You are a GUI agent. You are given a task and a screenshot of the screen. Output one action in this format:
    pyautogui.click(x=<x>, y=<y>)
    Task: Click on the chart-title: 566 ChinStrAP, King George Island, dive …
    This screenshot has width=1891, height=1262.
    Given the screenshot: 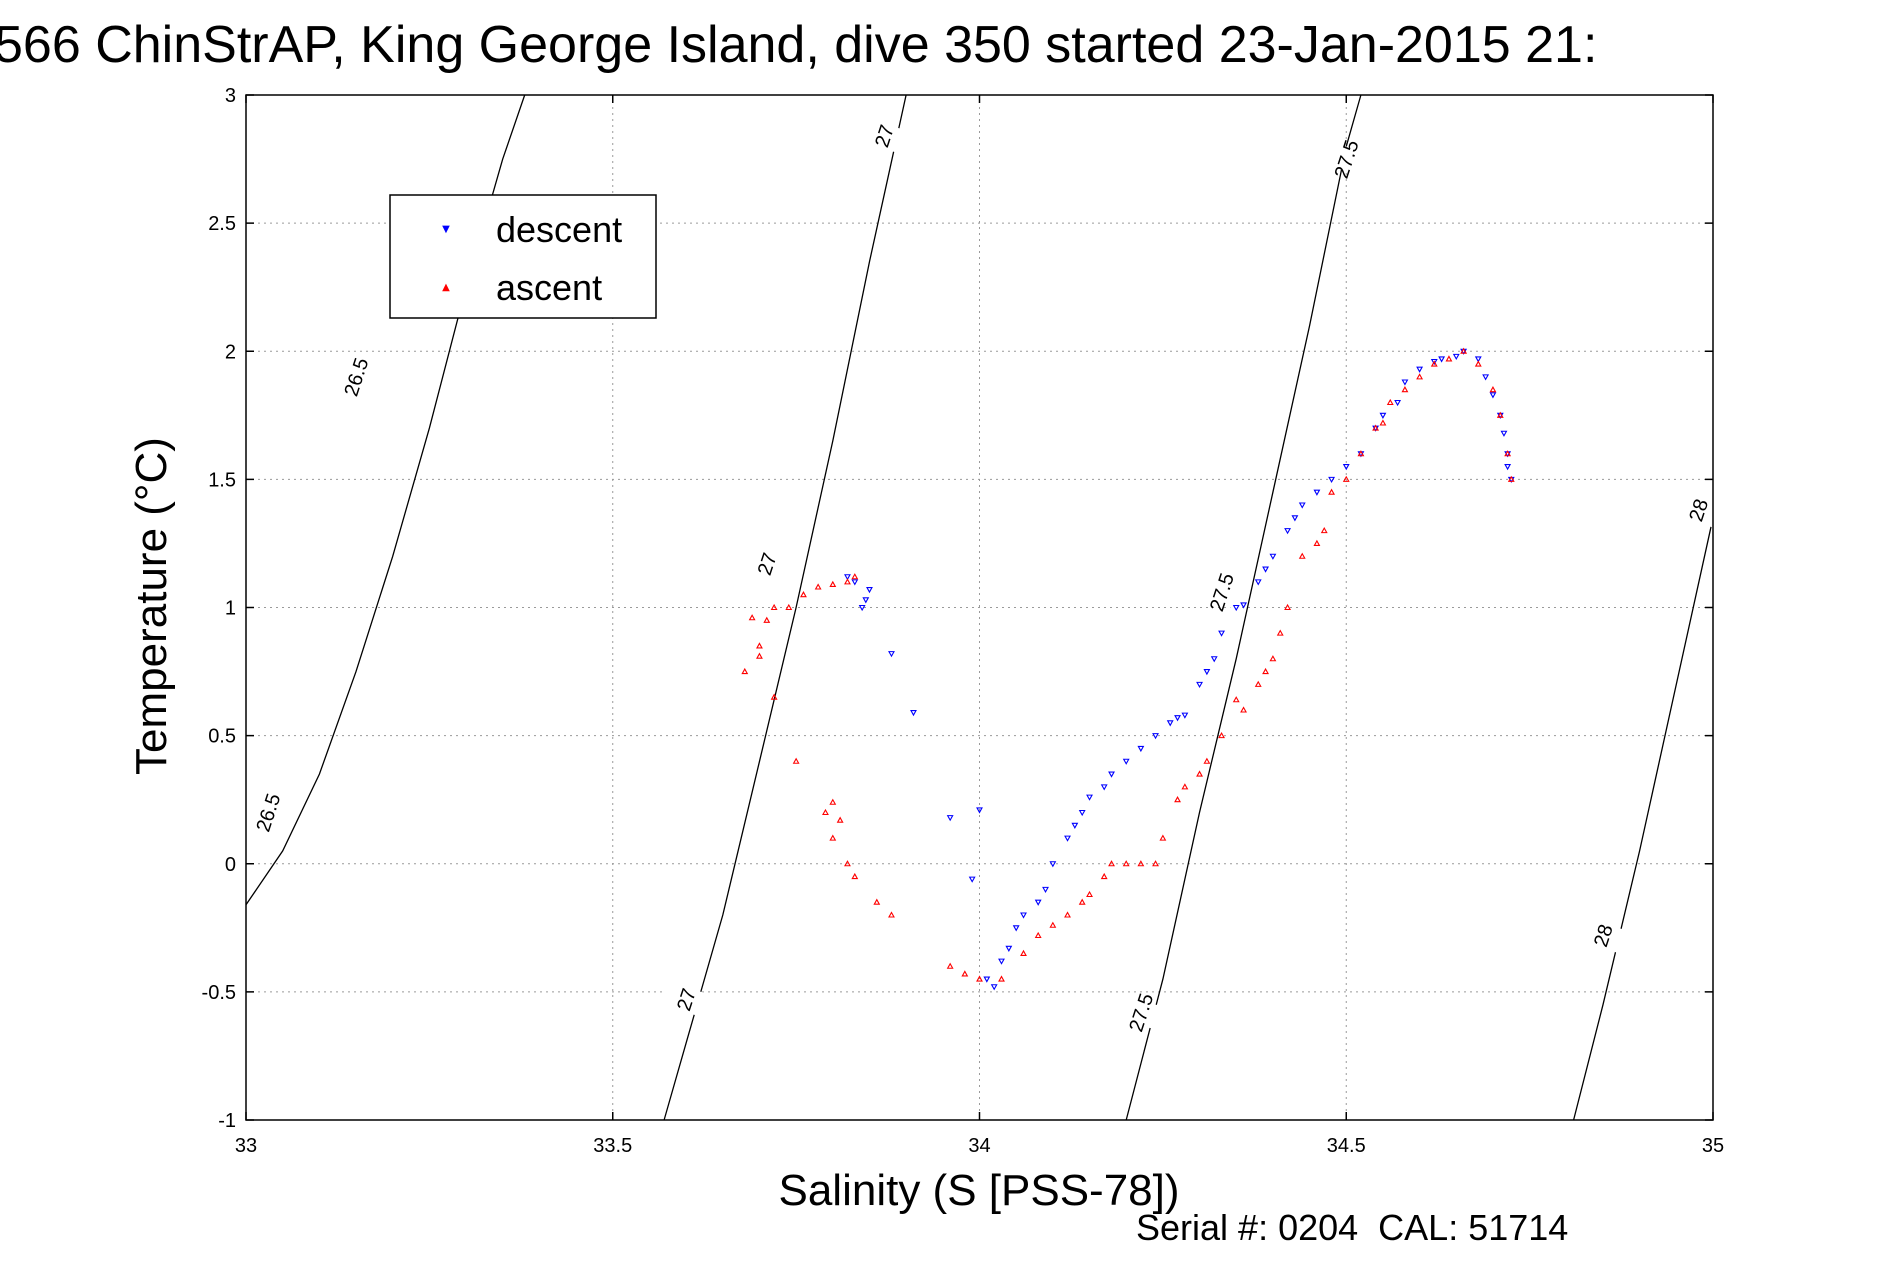 What is the action you would take?
    pyautogui.click(x=798, y=45)
    